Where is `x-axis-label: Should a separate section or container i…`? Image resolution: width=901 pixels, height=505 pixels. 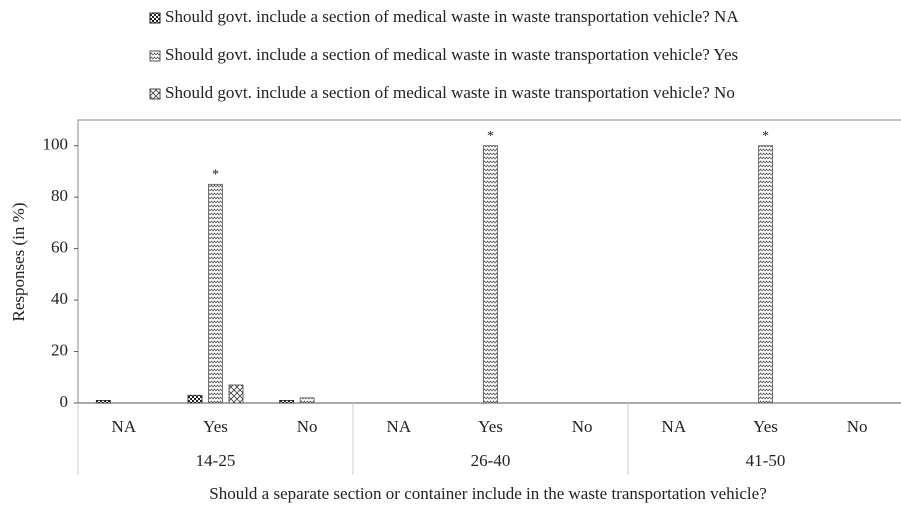
x-axis-label: Should a separate section or container i… is located at coordinates (488, 493).